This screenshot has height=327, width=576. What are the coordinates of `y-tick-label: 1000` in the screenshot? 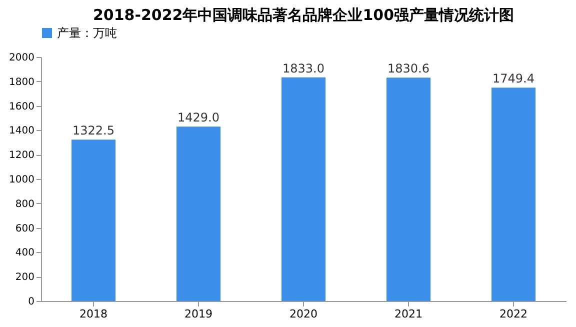 It's located at (21, 180).